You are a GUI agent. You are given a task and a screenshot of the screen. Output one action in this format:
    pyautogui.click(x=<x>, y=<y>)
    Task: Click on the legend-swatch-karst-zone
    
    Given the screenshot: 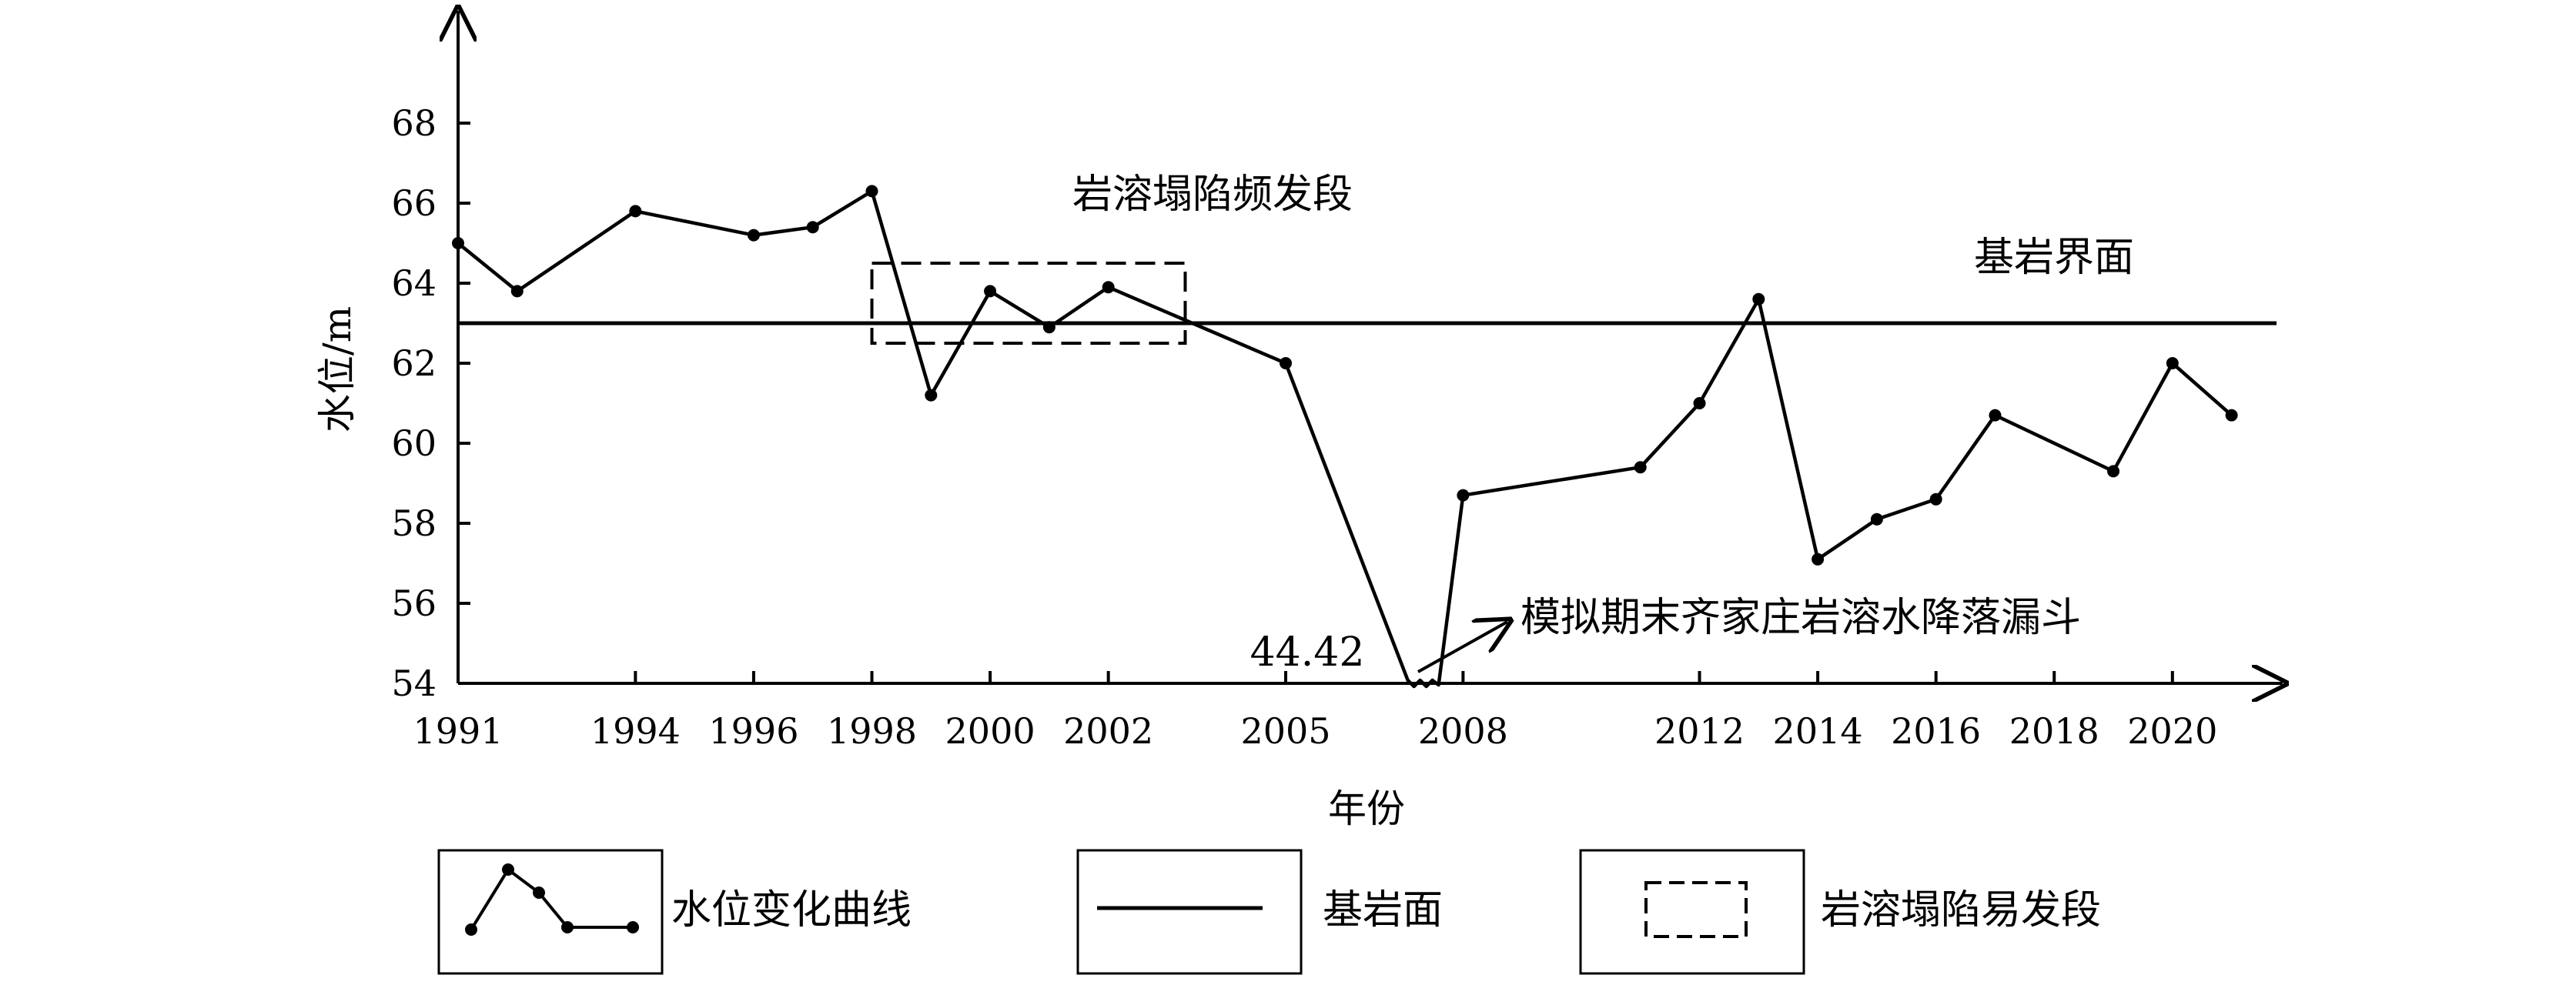 What is the action you would take?
    pyautogui.click(x=1696, y=909)
    